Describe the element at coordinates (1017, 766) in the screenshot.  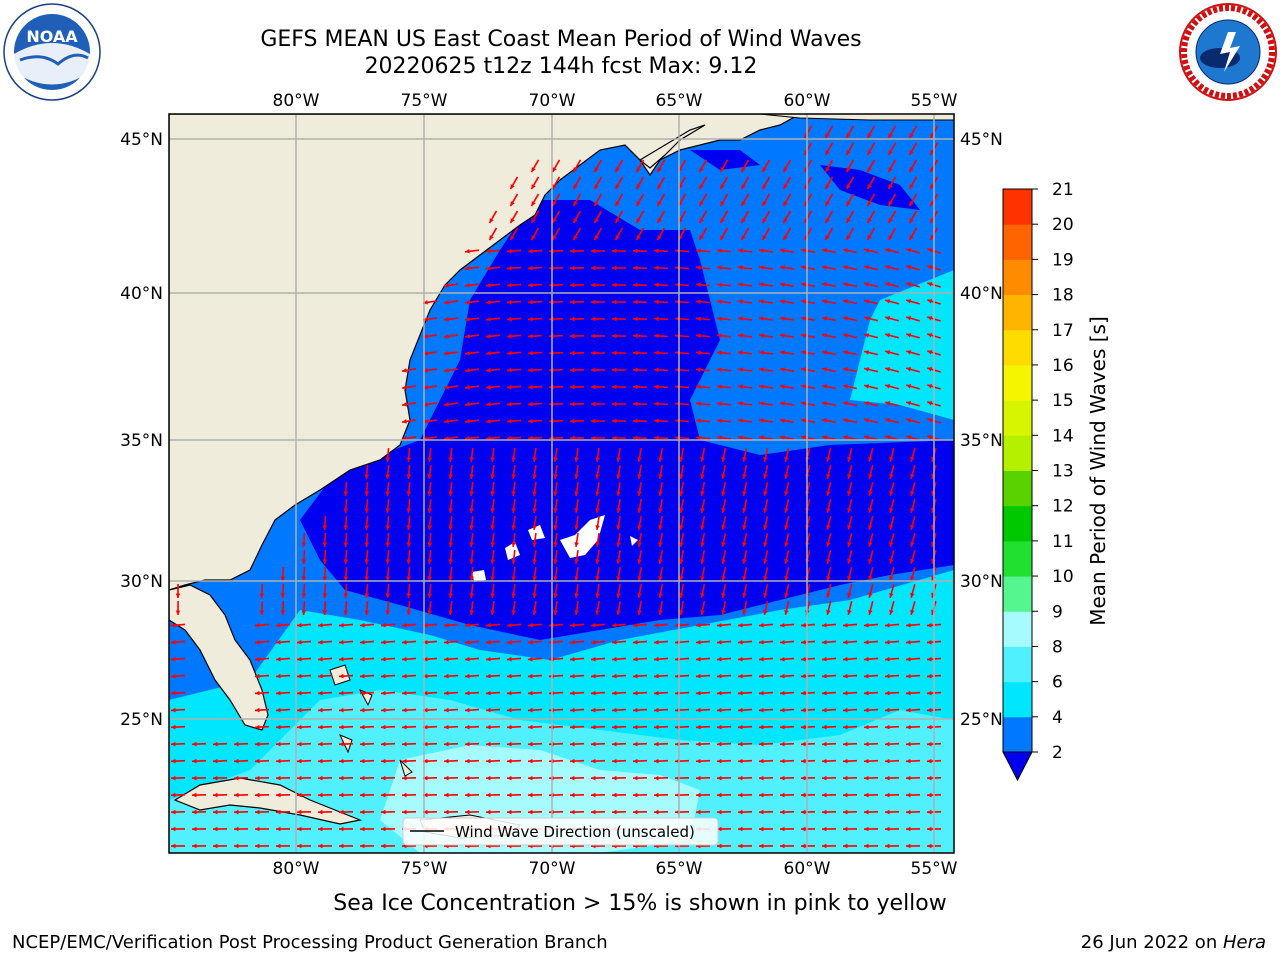
I see `colorbar-under-triangle` at that location.